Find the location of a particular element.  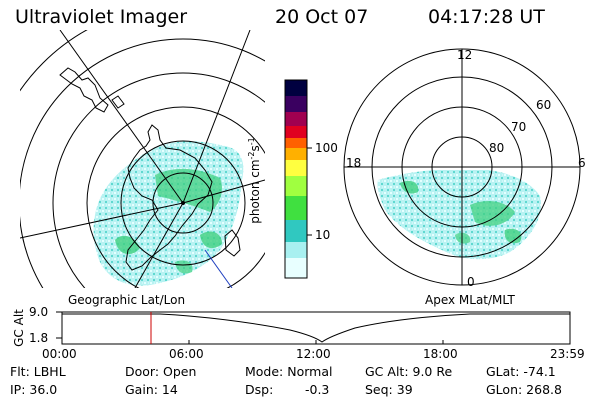

mlat-label-70: 70 is located at coordinates (519, 127).